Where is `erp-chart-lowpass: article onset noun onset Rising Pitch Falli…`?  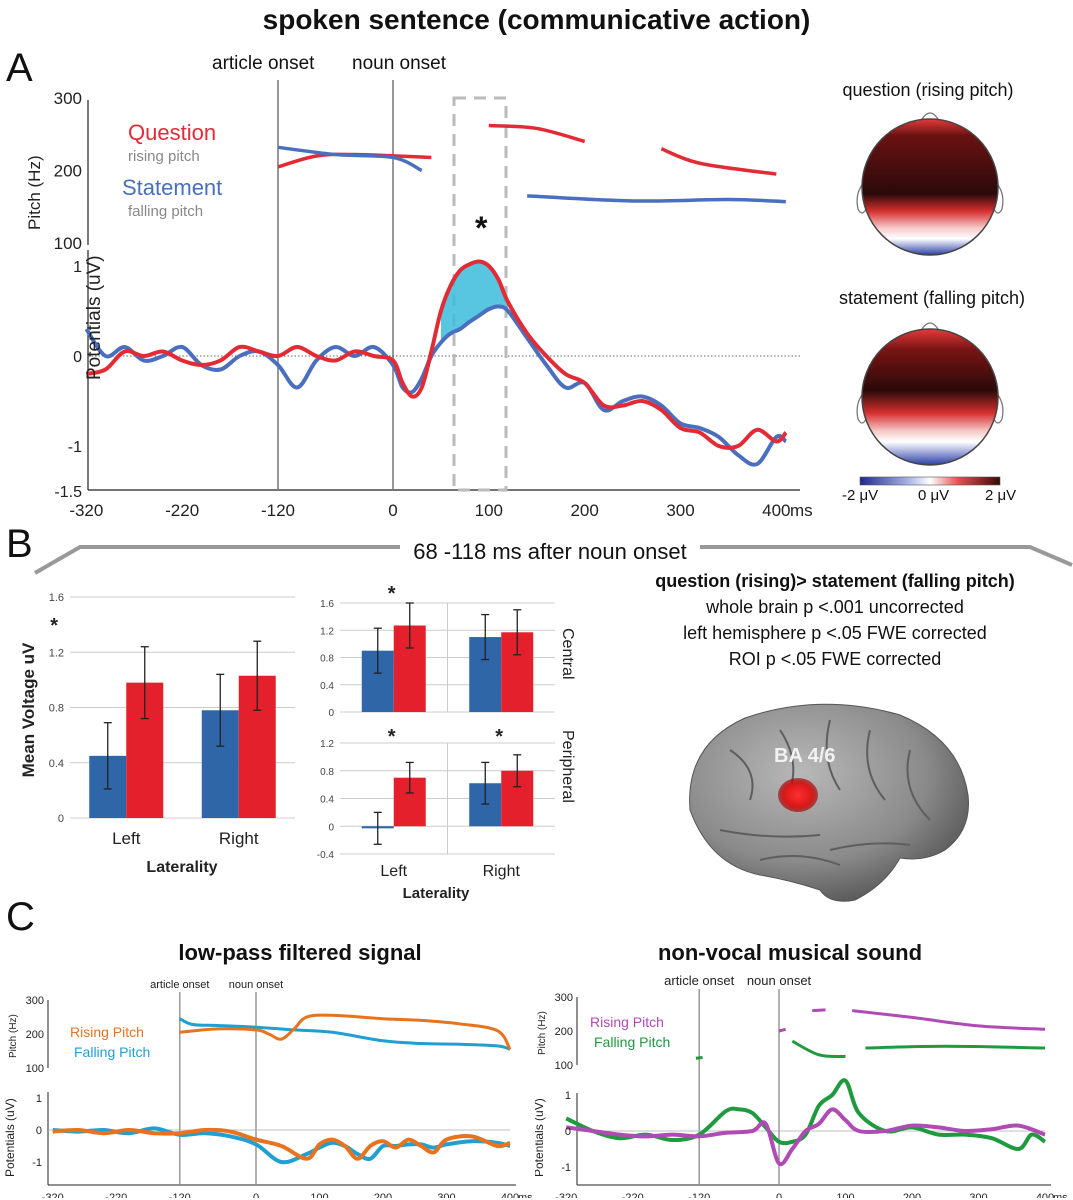
erp-chart-lowpass: article onset noun onset Rising Pitch Falli… is located at coordinates (268, 1089).